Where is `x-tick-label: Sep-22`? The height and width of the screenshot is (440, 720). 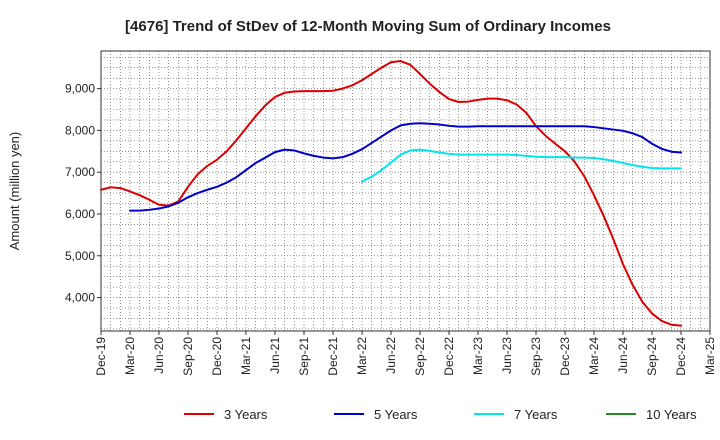
x-tick-label: Sep-22 is located at coordinates (420, 356).